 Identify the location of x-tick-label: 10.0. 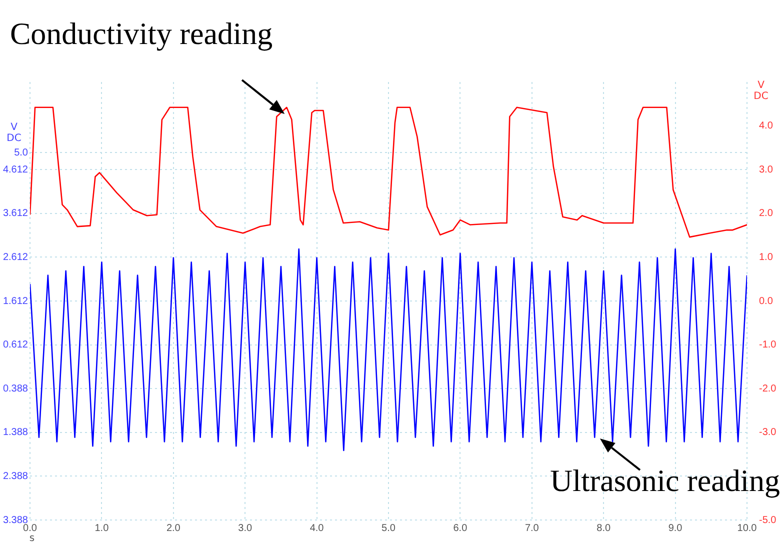
(747, 528).